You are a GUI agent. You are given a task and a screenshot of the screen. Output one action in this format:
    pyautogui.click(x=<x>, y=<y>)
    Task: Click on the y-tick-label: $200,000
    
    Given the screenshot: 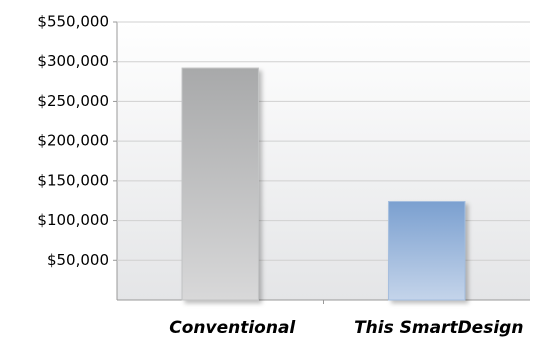 What is the action you would take?
    pyautogui.click(x=73, y=141)
    